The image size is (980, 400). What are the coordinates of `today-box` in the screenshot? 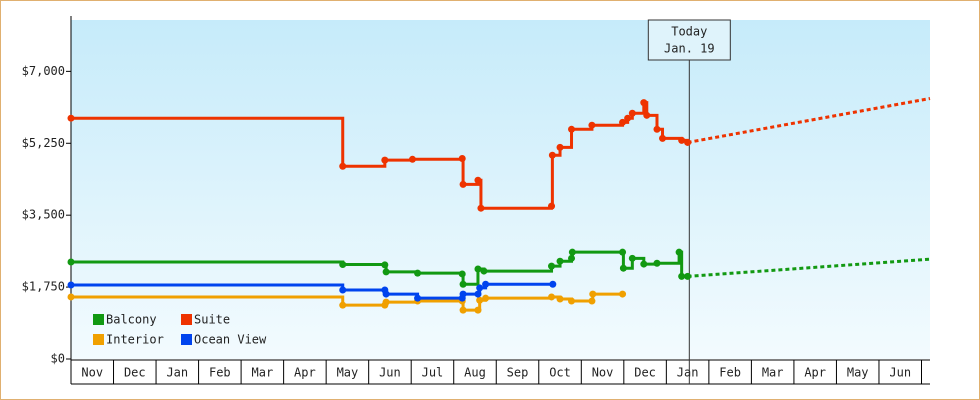 It's located at (689, 40).